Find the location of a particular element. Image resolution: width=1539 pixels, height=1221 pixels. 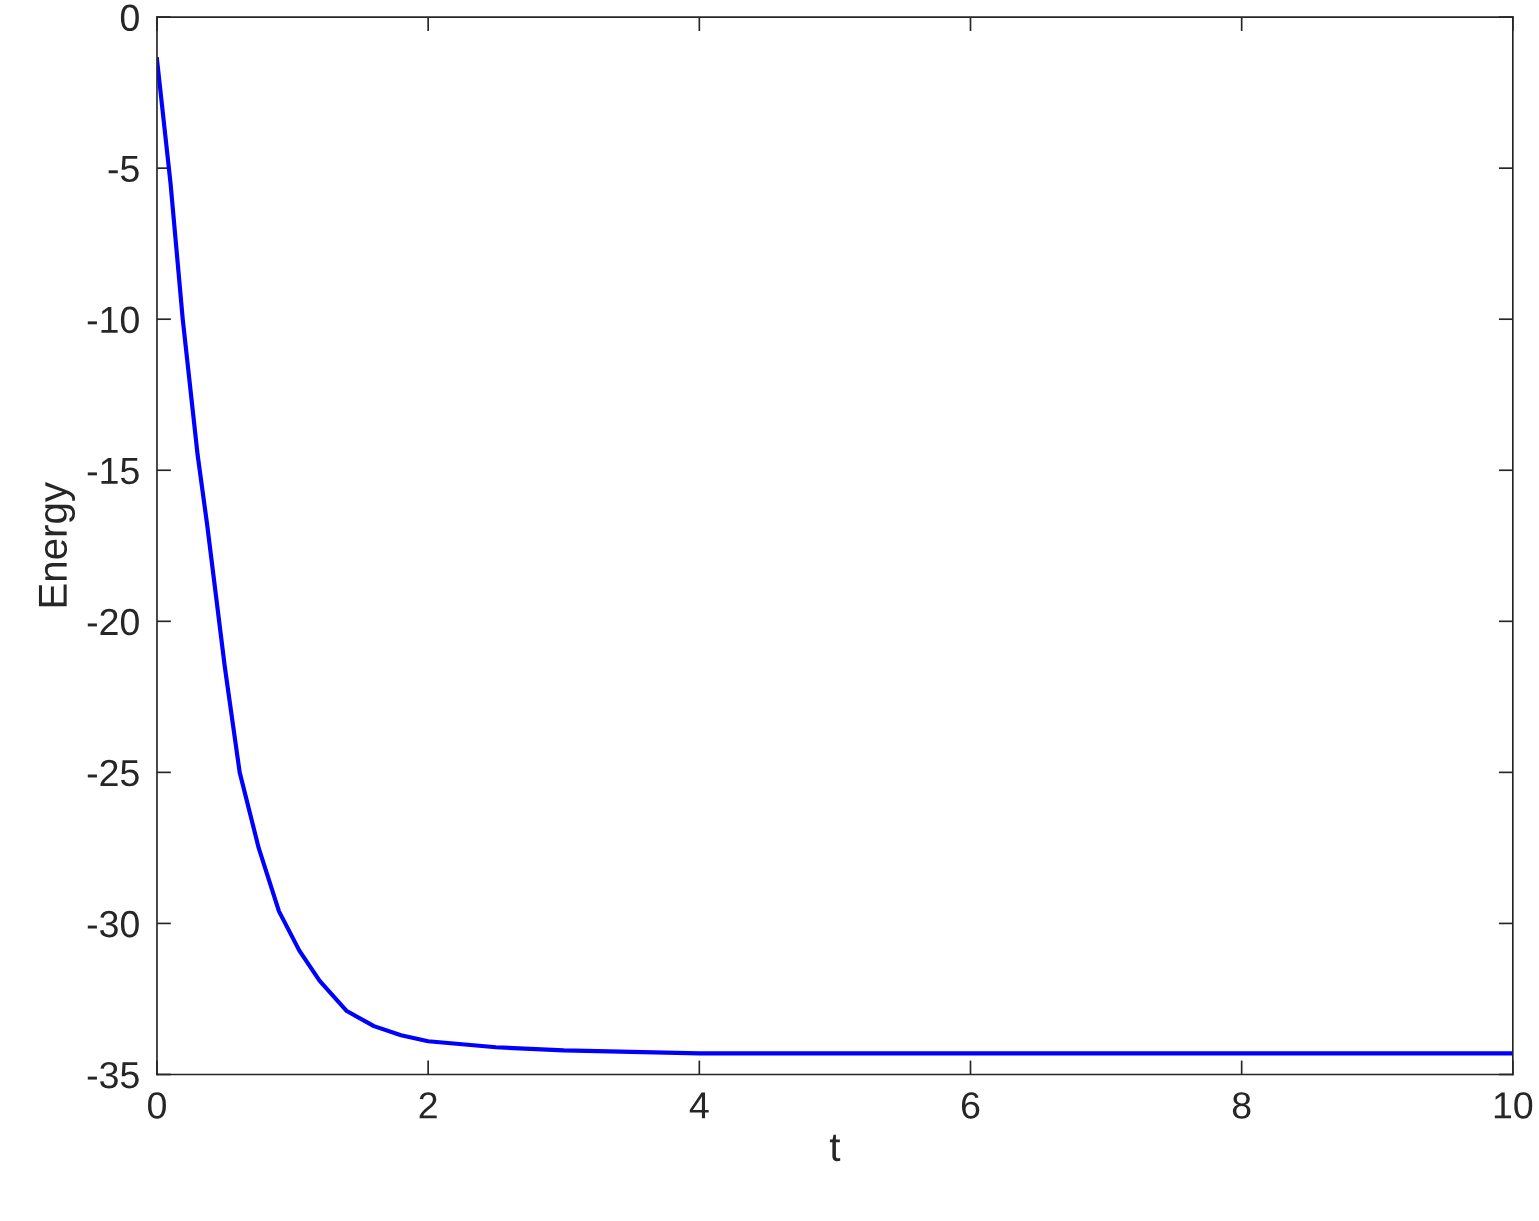

x-tick-label: 0 is located at coordinates (157, 1105).